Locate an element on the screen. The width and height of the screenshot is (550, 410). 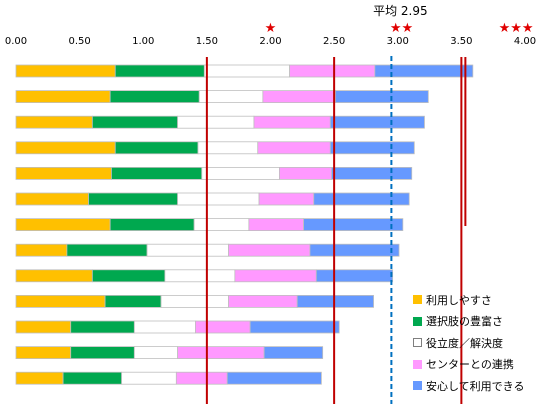
star-markers: ★ ★★ ★★★ is located at coordinates (399, 28).